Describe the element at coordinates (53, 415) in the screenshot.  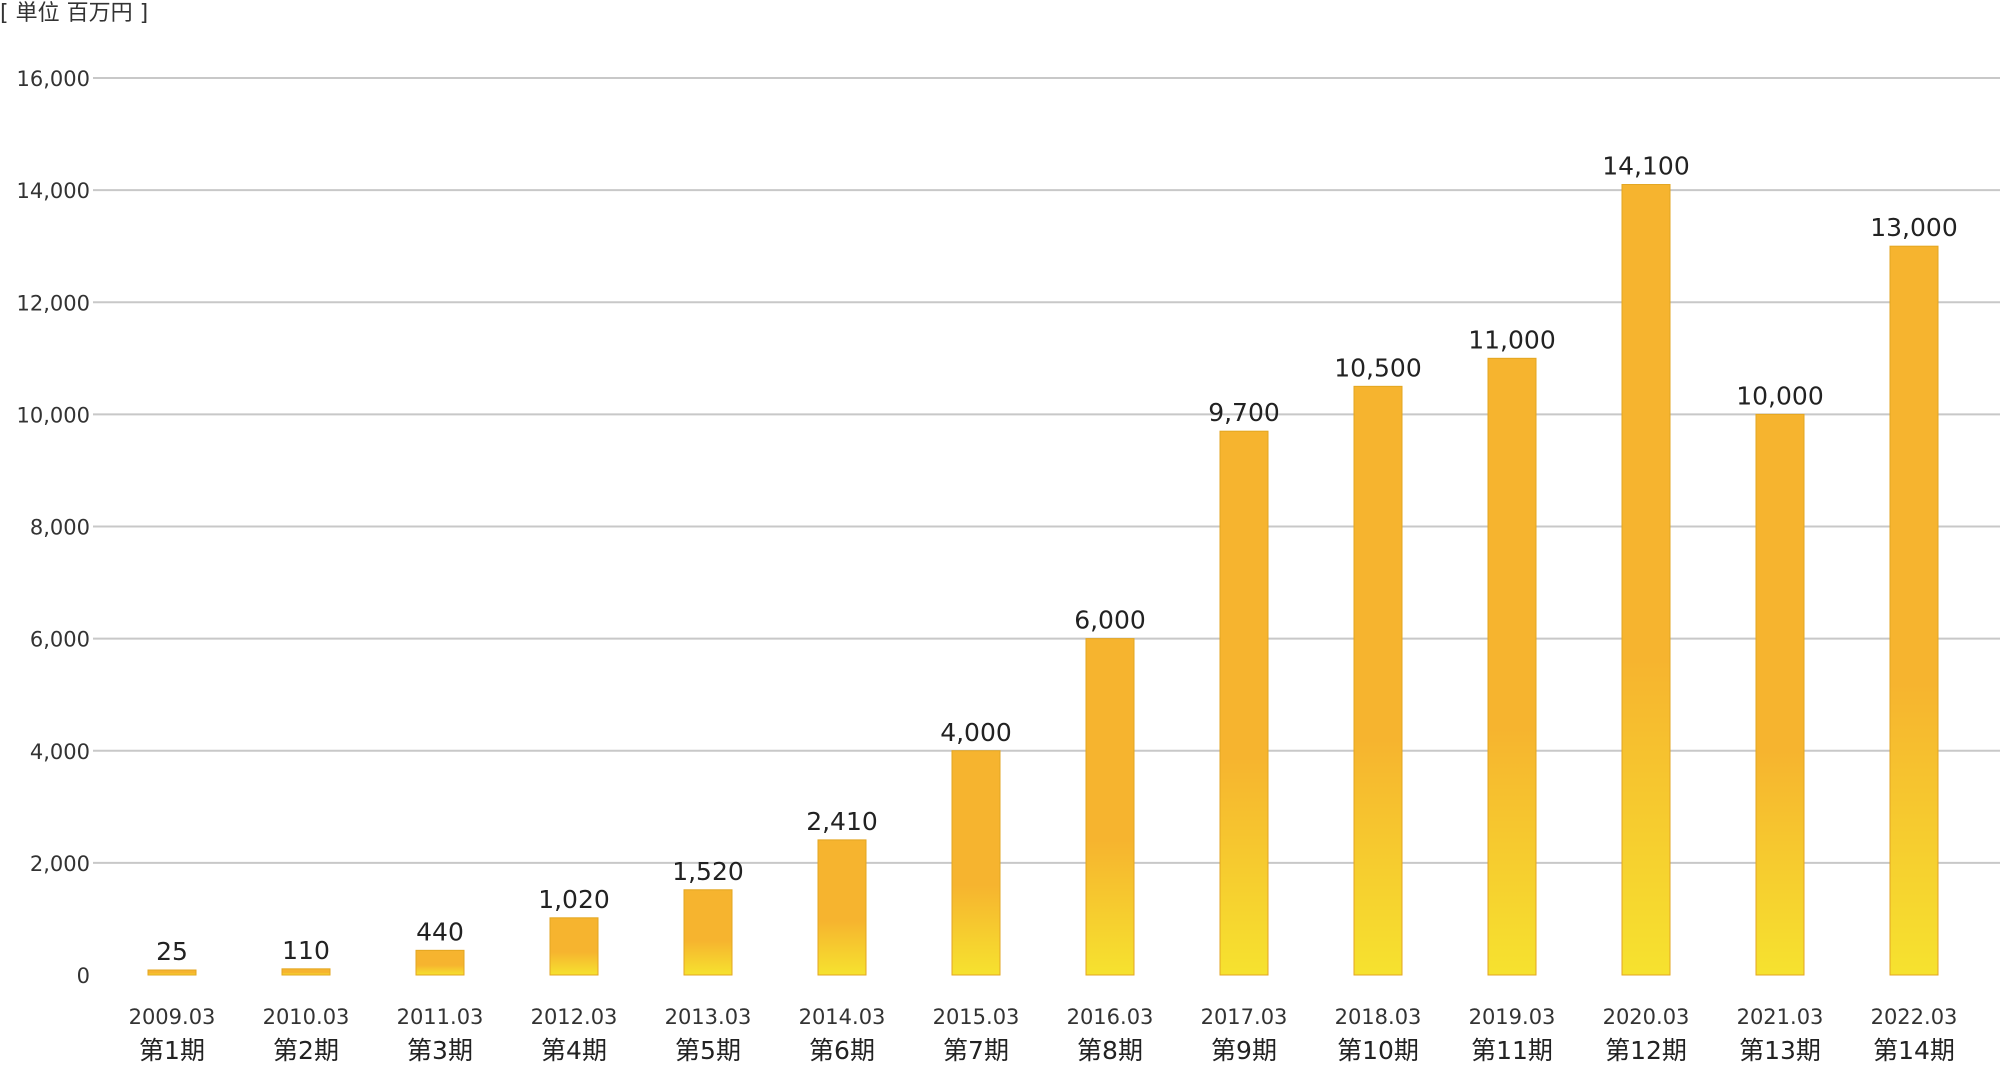
I see `y-tick-label: 10,000` at that location.